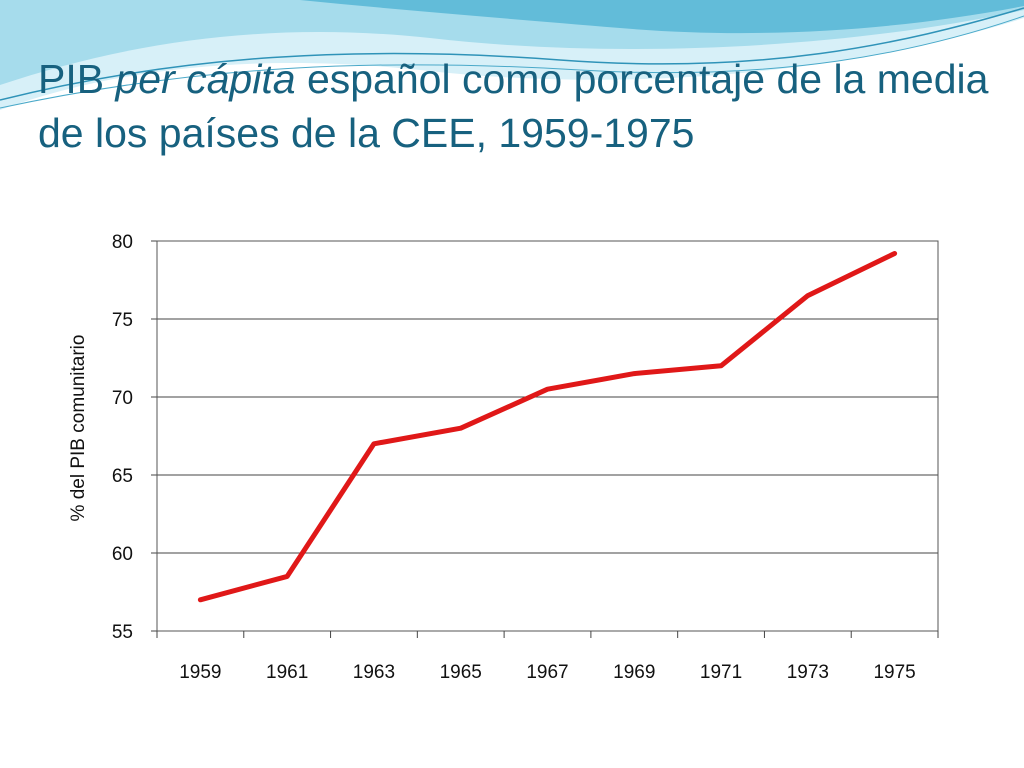  Describe the element at coordinates (205, 79) in the screenshot. I see `title-italic: per cápita` at that location.